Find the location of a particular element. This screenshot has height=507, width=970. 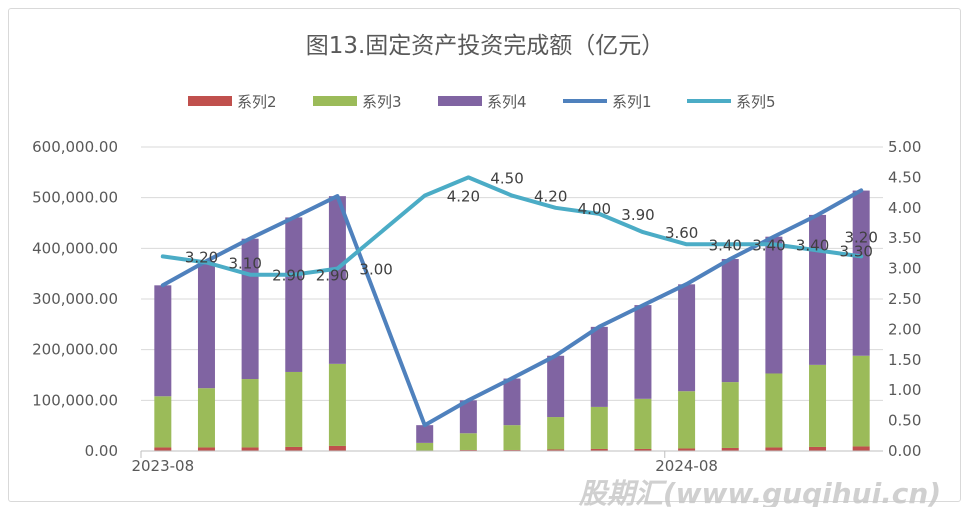

x-tick-label: 2023-08 is located at coordinates (162, 466).